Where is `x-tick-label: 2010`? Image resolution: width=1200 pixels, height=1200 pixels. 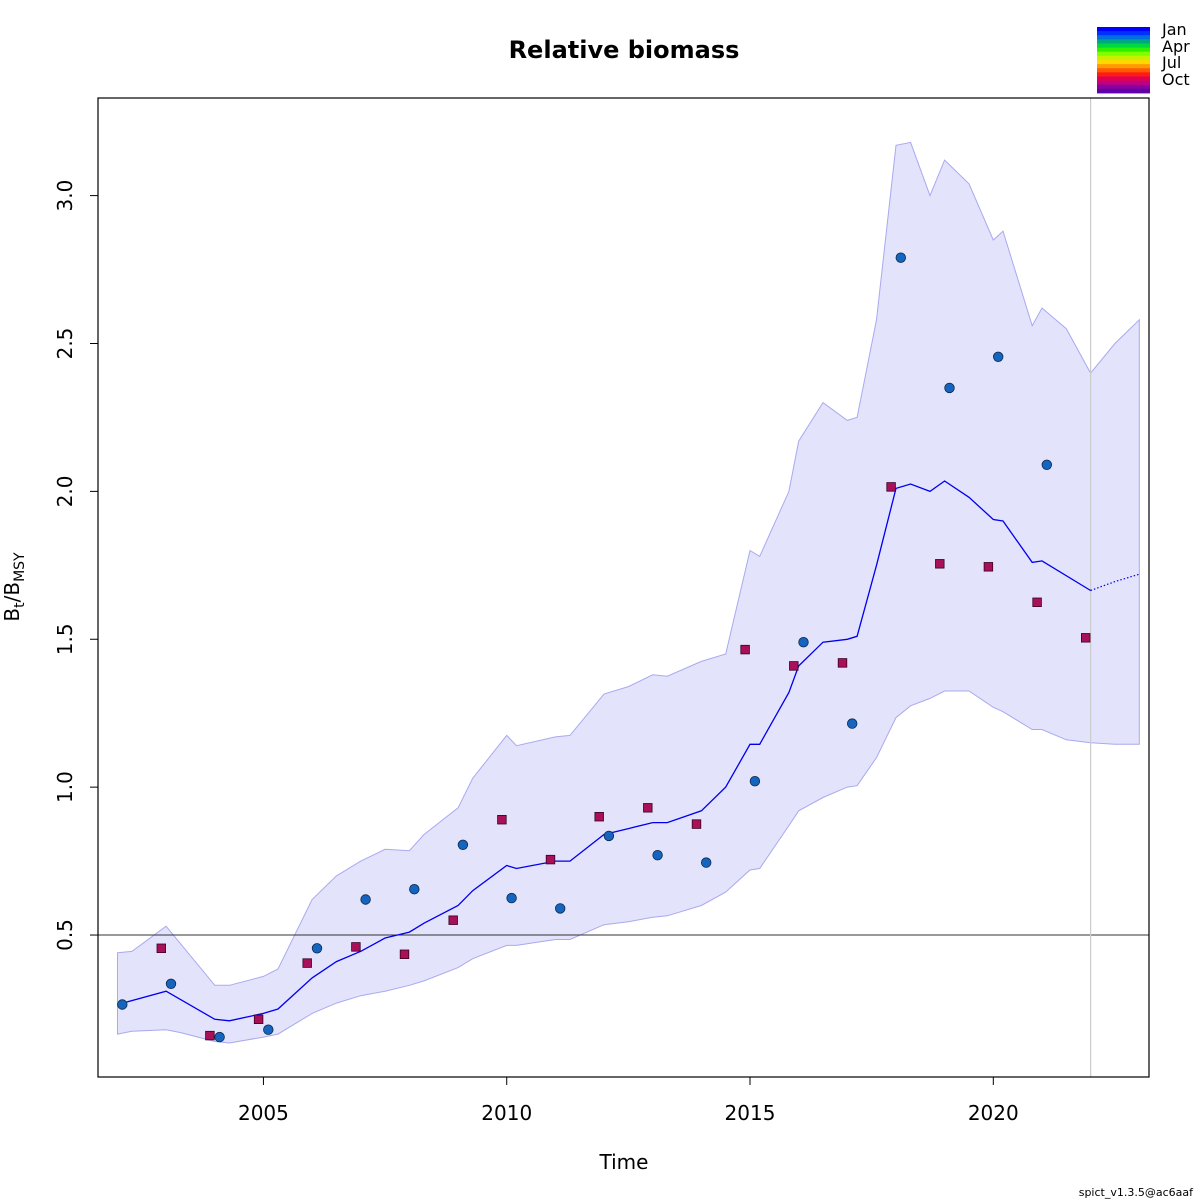 x-tick-label: 2010 is located at coordinates (506, 1113).